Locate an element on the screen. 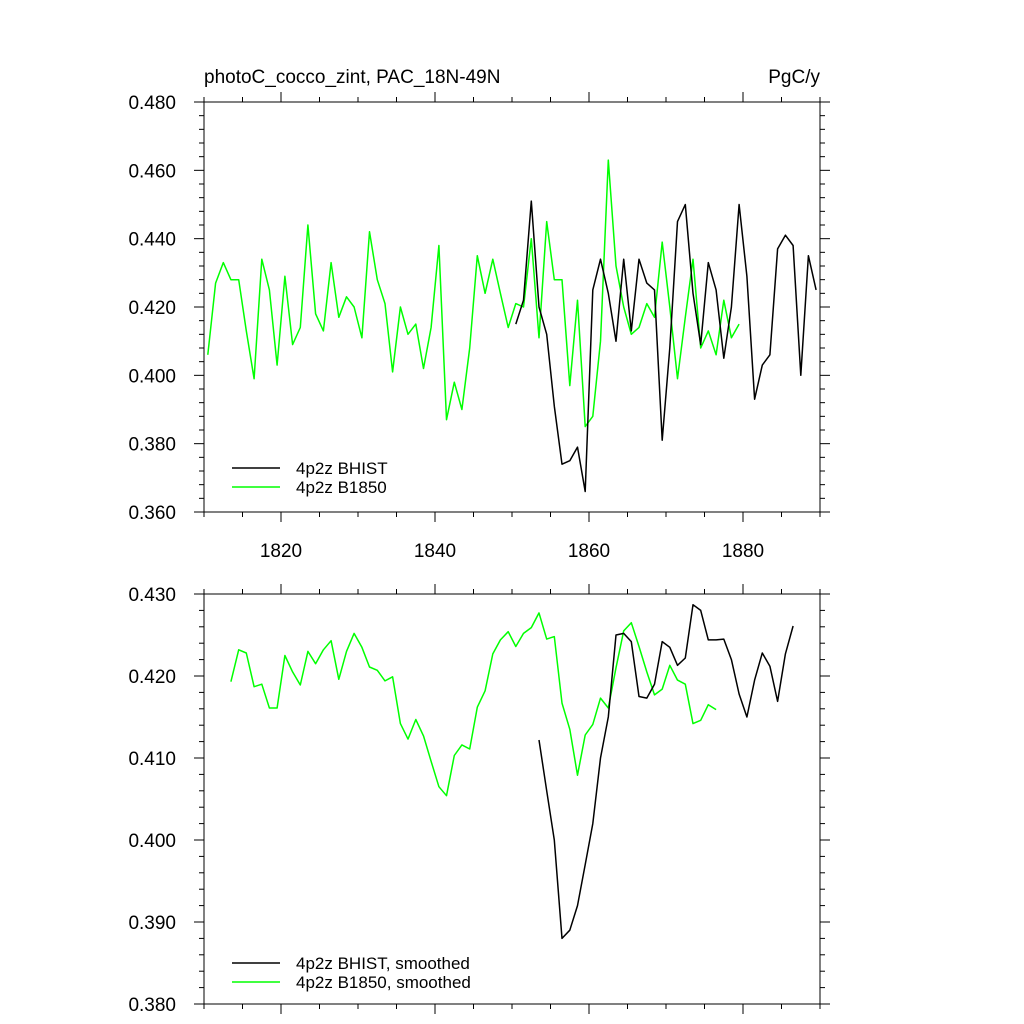 The width and height of the screenshot is (1024, 1024). x-tick-label: 1860 is located at coordinates (589, 551).